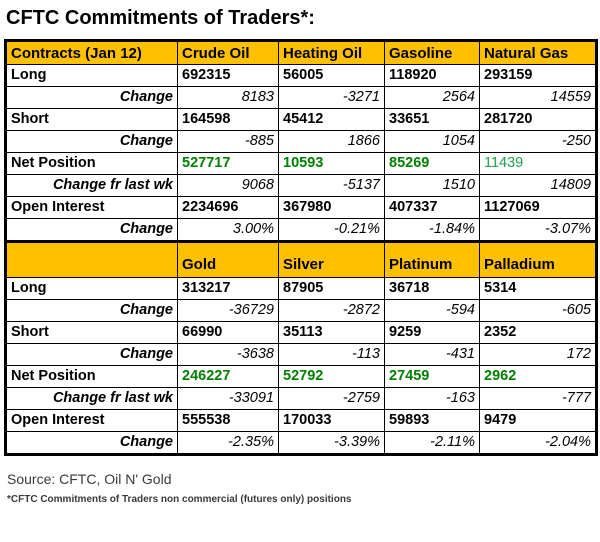 This screenshot has width=600, height=542. What do you see at coordinates (331, 207) in the screenshot?
I see `value-cell: 367980` at bounding box center [331, 207].